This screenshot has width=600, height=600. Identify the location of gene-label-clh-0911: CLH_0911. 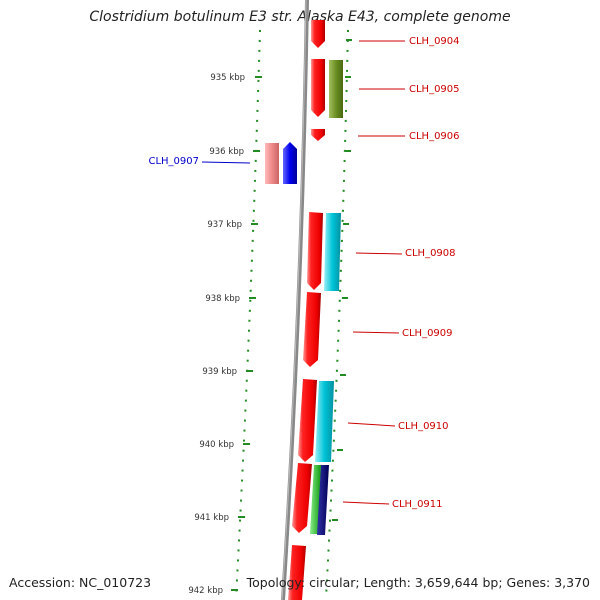
(417, 504).